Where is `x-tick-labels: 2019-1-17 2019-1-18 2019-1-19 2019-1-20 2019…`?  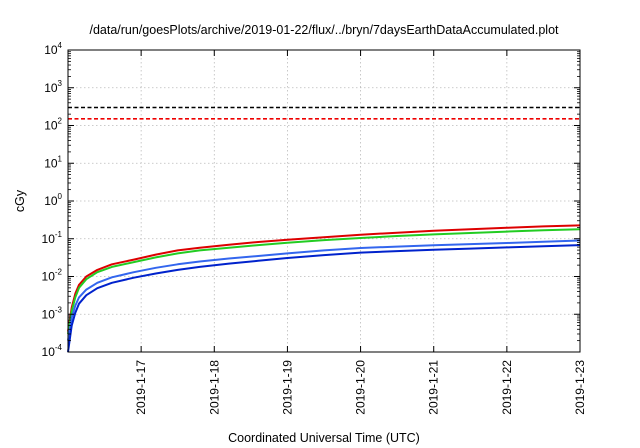 x-tick-labels: 2019-1-17 2019-1-18 2019-1-19 2019-1-20 2019… is located at coordinates (360, 387).